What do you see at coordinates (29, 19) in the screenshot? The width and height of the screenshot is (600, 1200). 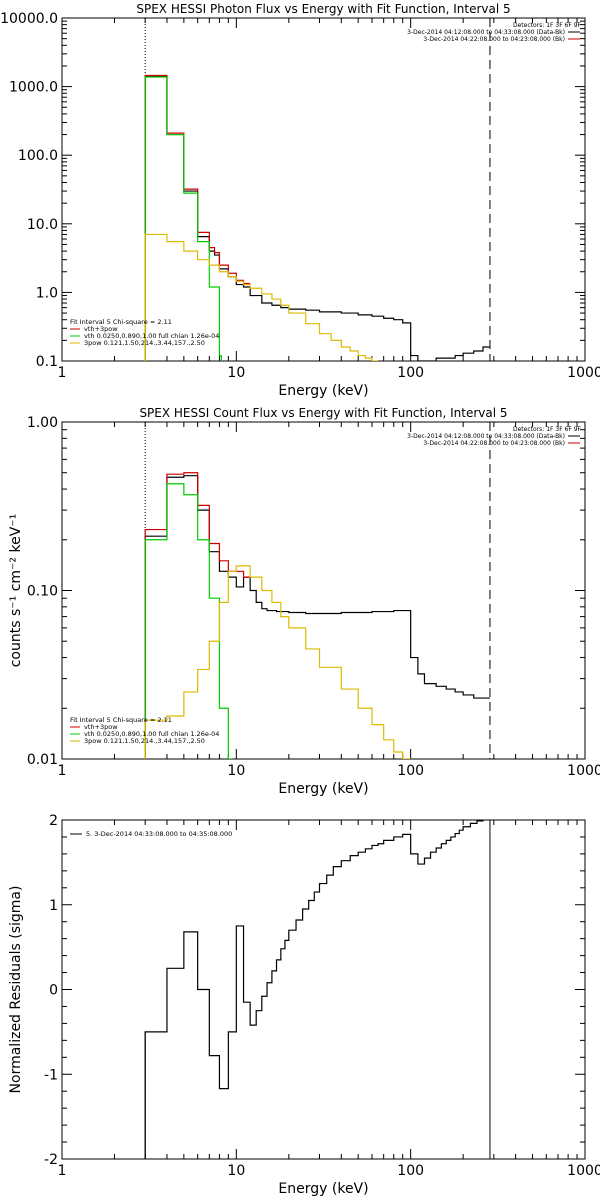 I see `y-tick-label: 10000.0` at bounding box center [29, 19].